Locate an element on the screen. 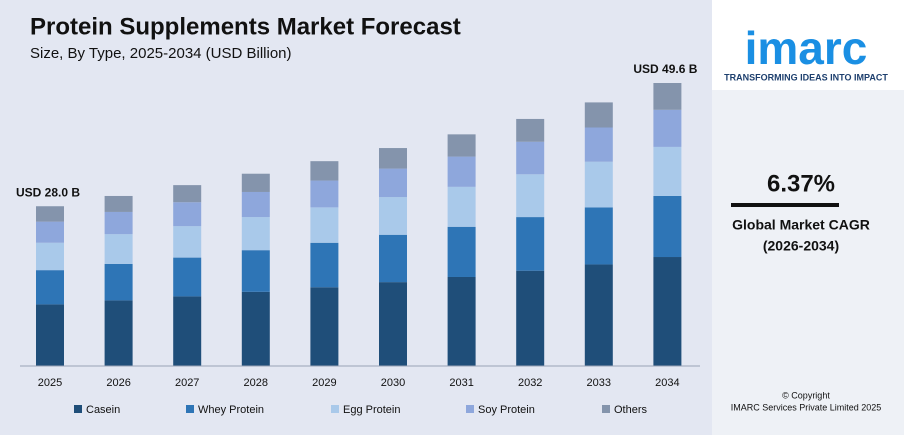  legend-label: Others is located at coordinates (631, 410).